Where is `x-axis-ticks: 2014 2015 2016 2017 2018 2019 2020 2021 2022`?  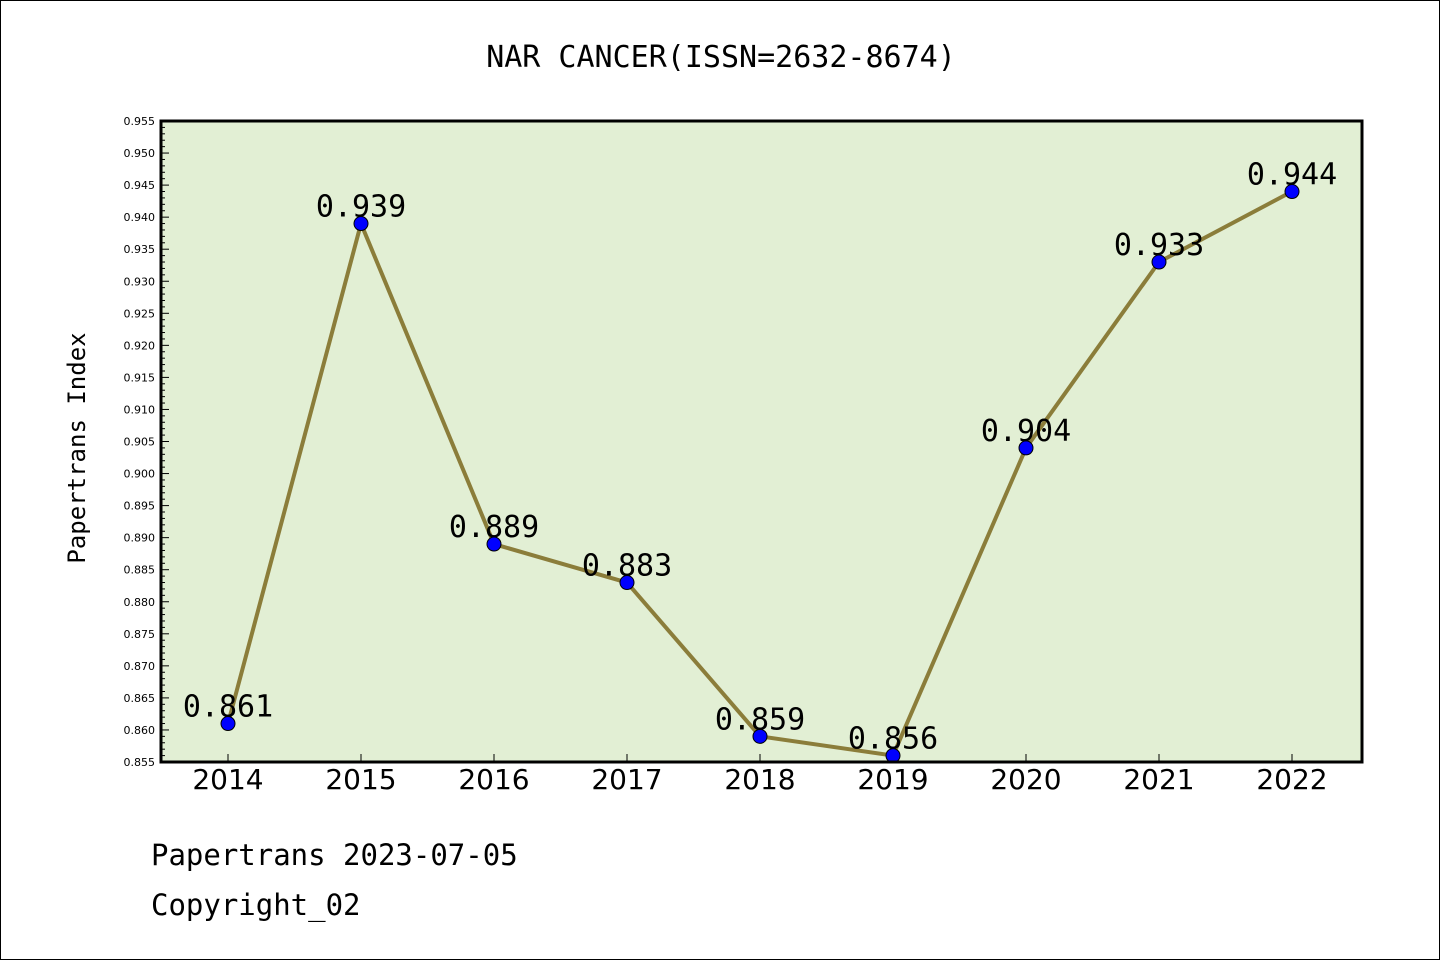
x-axis-ticks: 2014 2015 2016 2017 2018 2019 2020 2021 2022 is located at coordinates (760, 775).